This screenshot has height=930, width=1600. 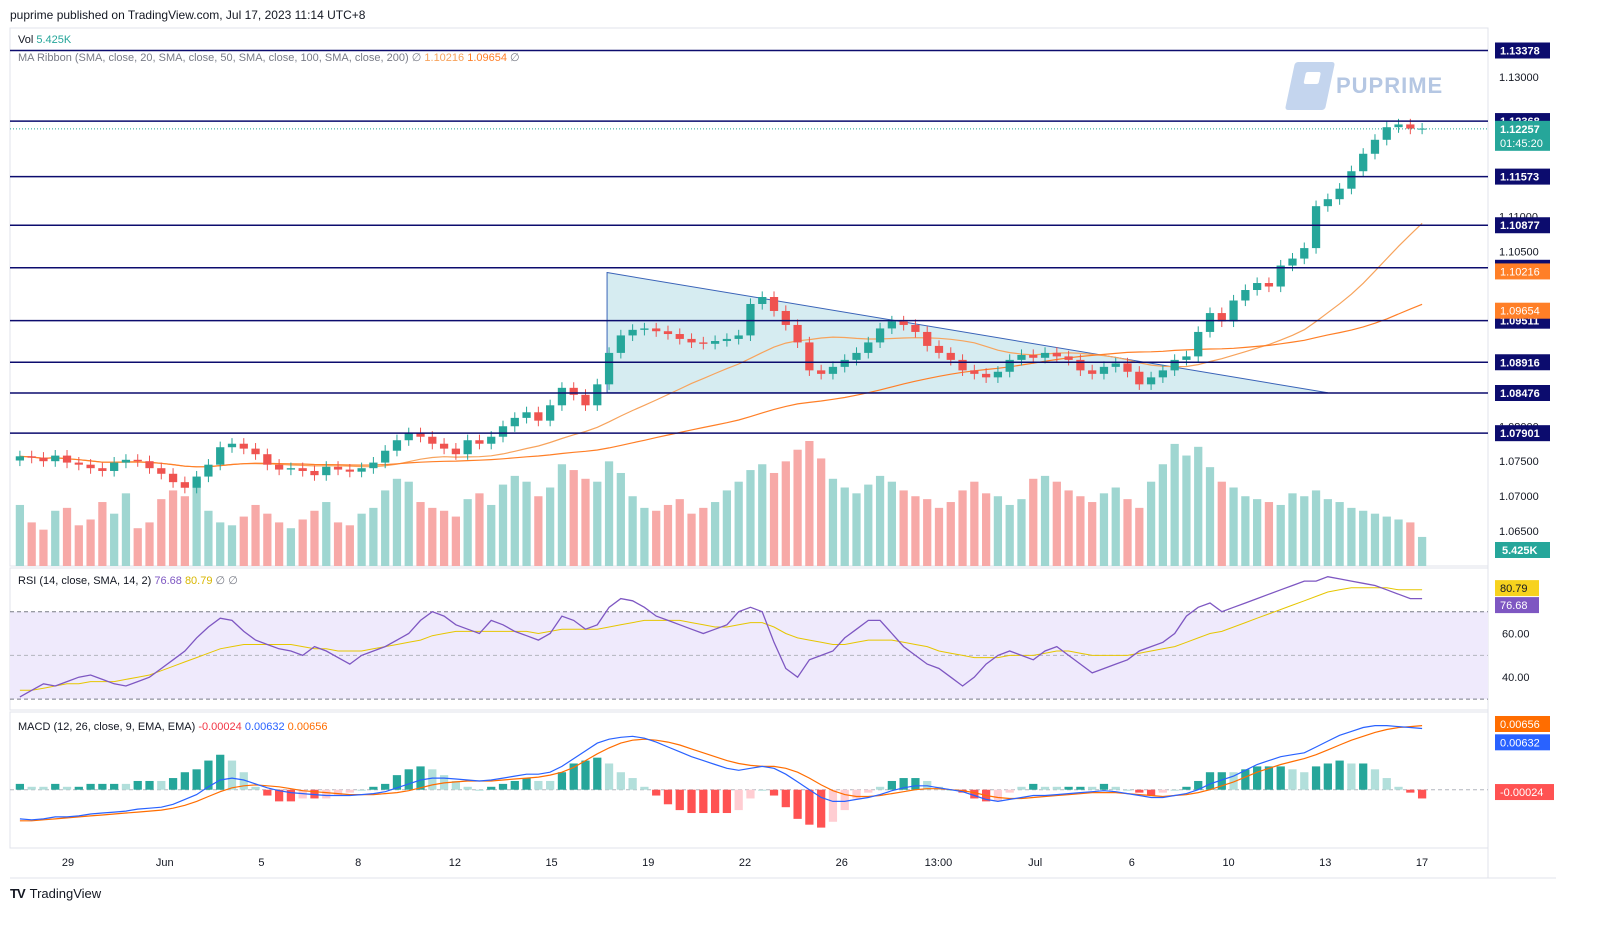 I want to click on rsi-tick-label: 60.00, so click(x=1516, y=635).